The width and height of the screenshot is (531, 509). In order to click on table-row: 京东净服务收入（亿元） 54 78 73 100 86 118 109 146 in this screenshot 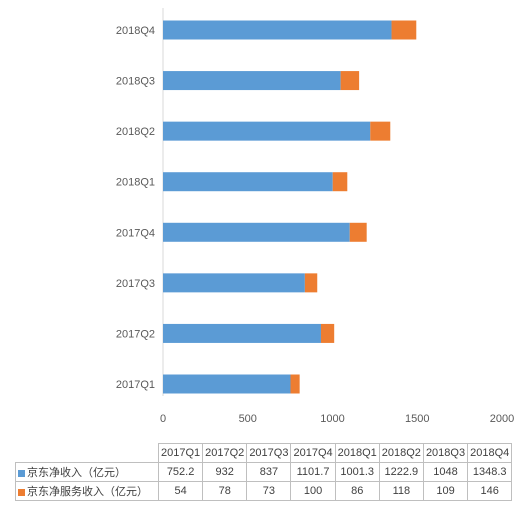, I will do `click(264, 491)`.